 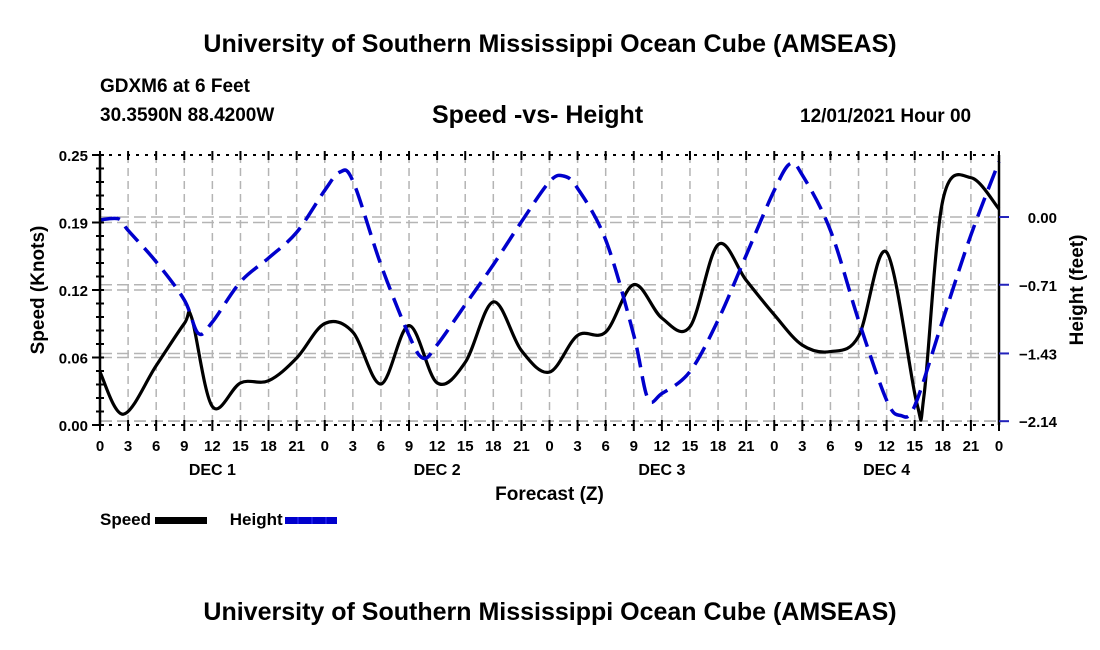 I want to click on station-label: GDXM6 at 6 Feet, so click(x=175, y=86).